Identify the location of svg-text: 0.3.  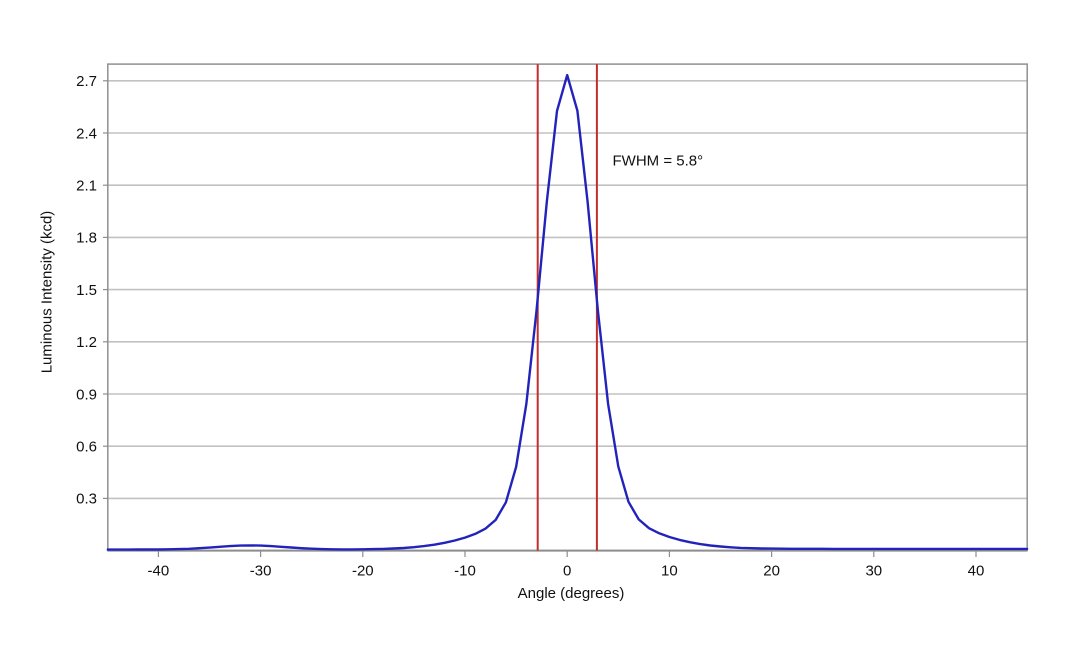
(86, 499).